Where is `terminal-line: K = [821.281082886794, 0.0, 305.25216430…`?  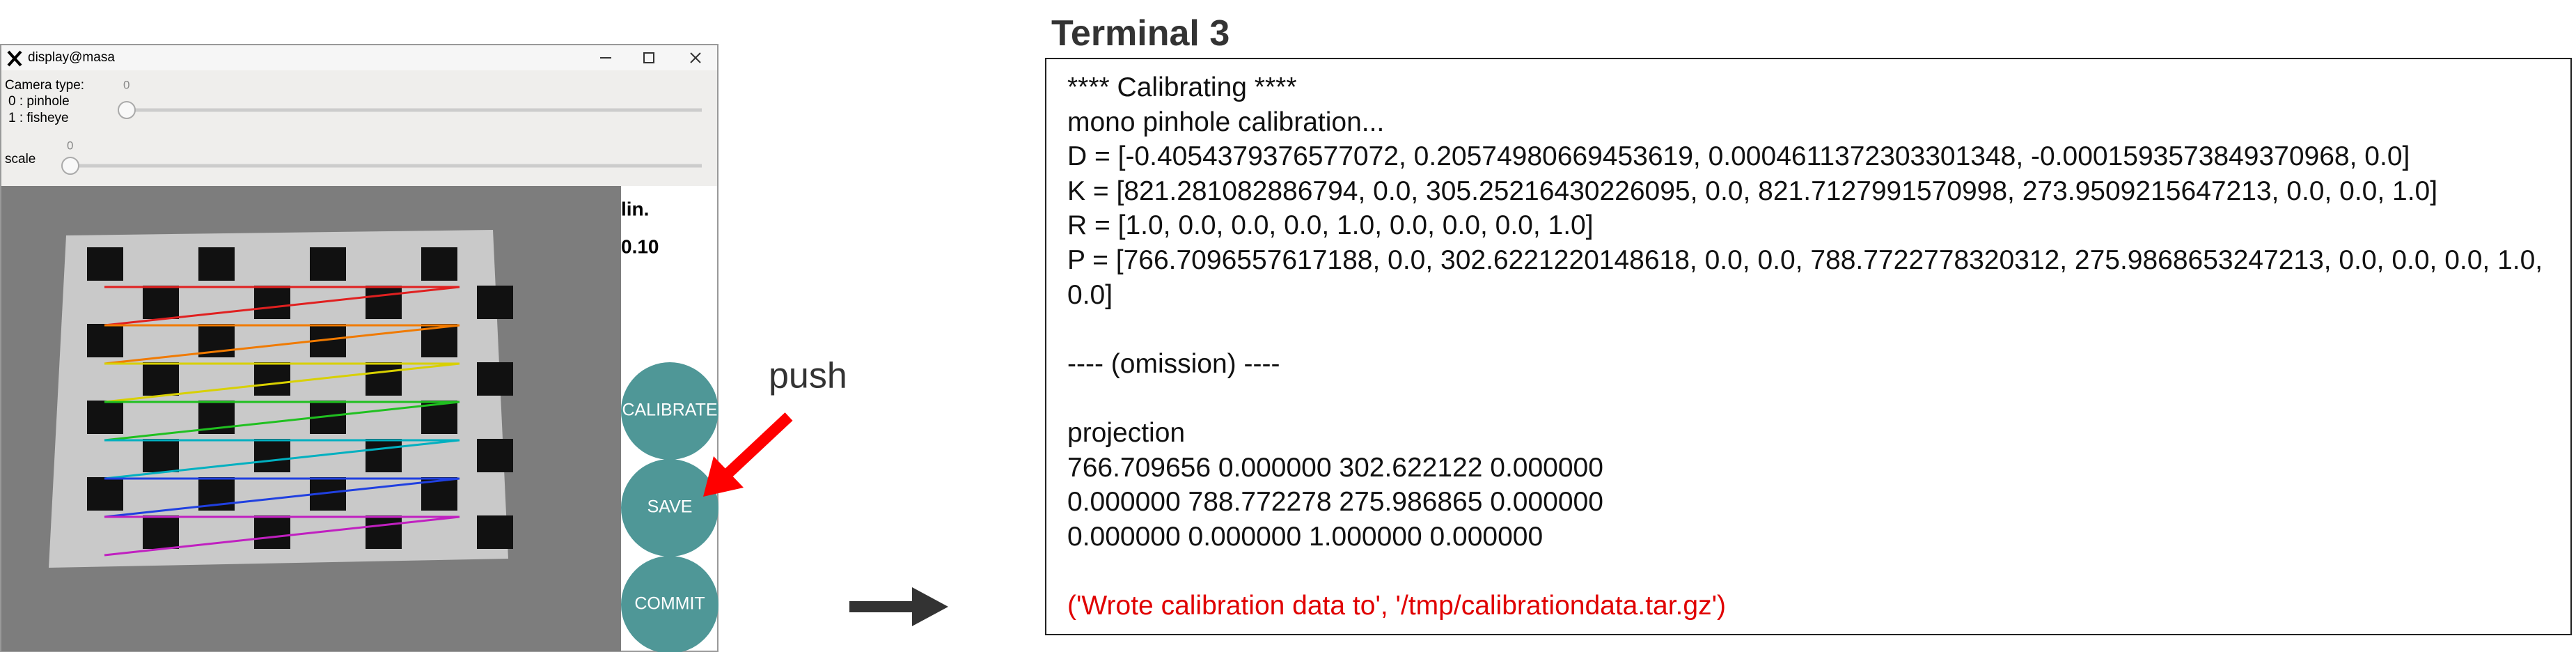 terminal-line: K = [821.281082886794, 0.0, 305.25216430… is located at coordinates (1752, 191).